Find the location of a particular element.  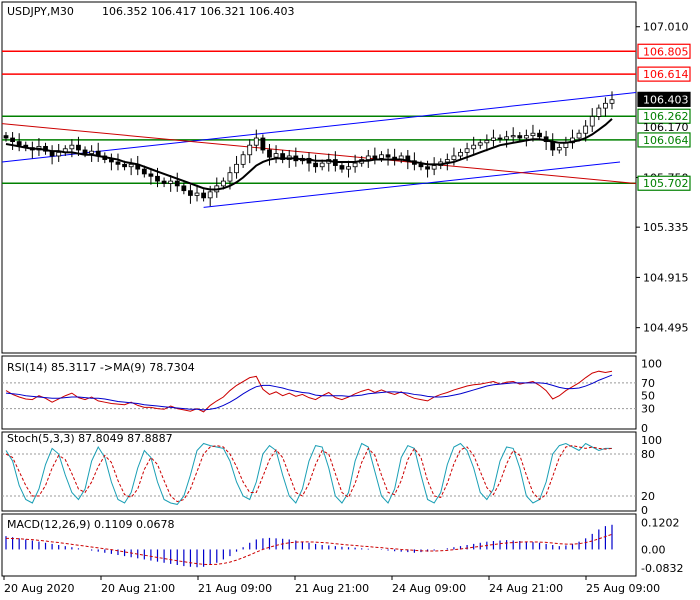

price-header-ohlc: 106.352 106.417 106.321 106.403 is located at coordinates (198, 11).